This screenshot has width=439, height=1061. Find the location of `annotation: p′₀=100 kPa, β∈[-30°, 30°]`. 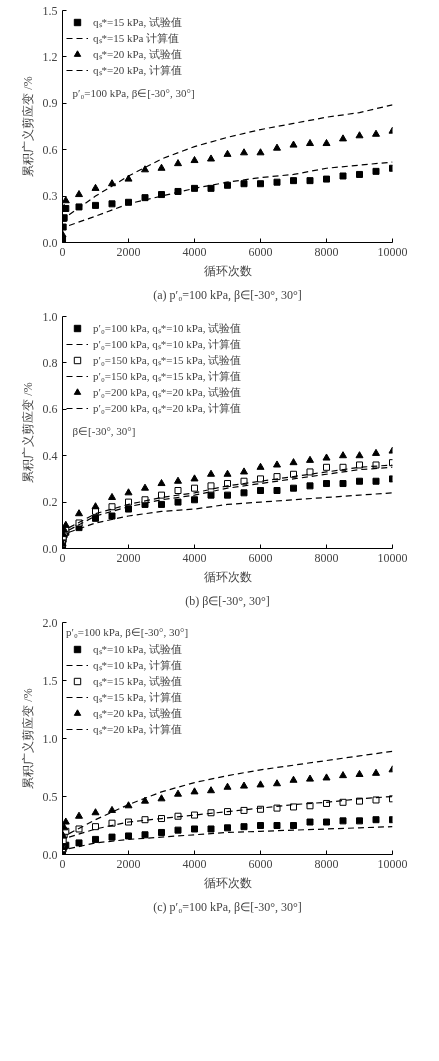

annotation: p′₀=100 kPa, β∈[-30°, 30°] is located at coordinates (133, 92).